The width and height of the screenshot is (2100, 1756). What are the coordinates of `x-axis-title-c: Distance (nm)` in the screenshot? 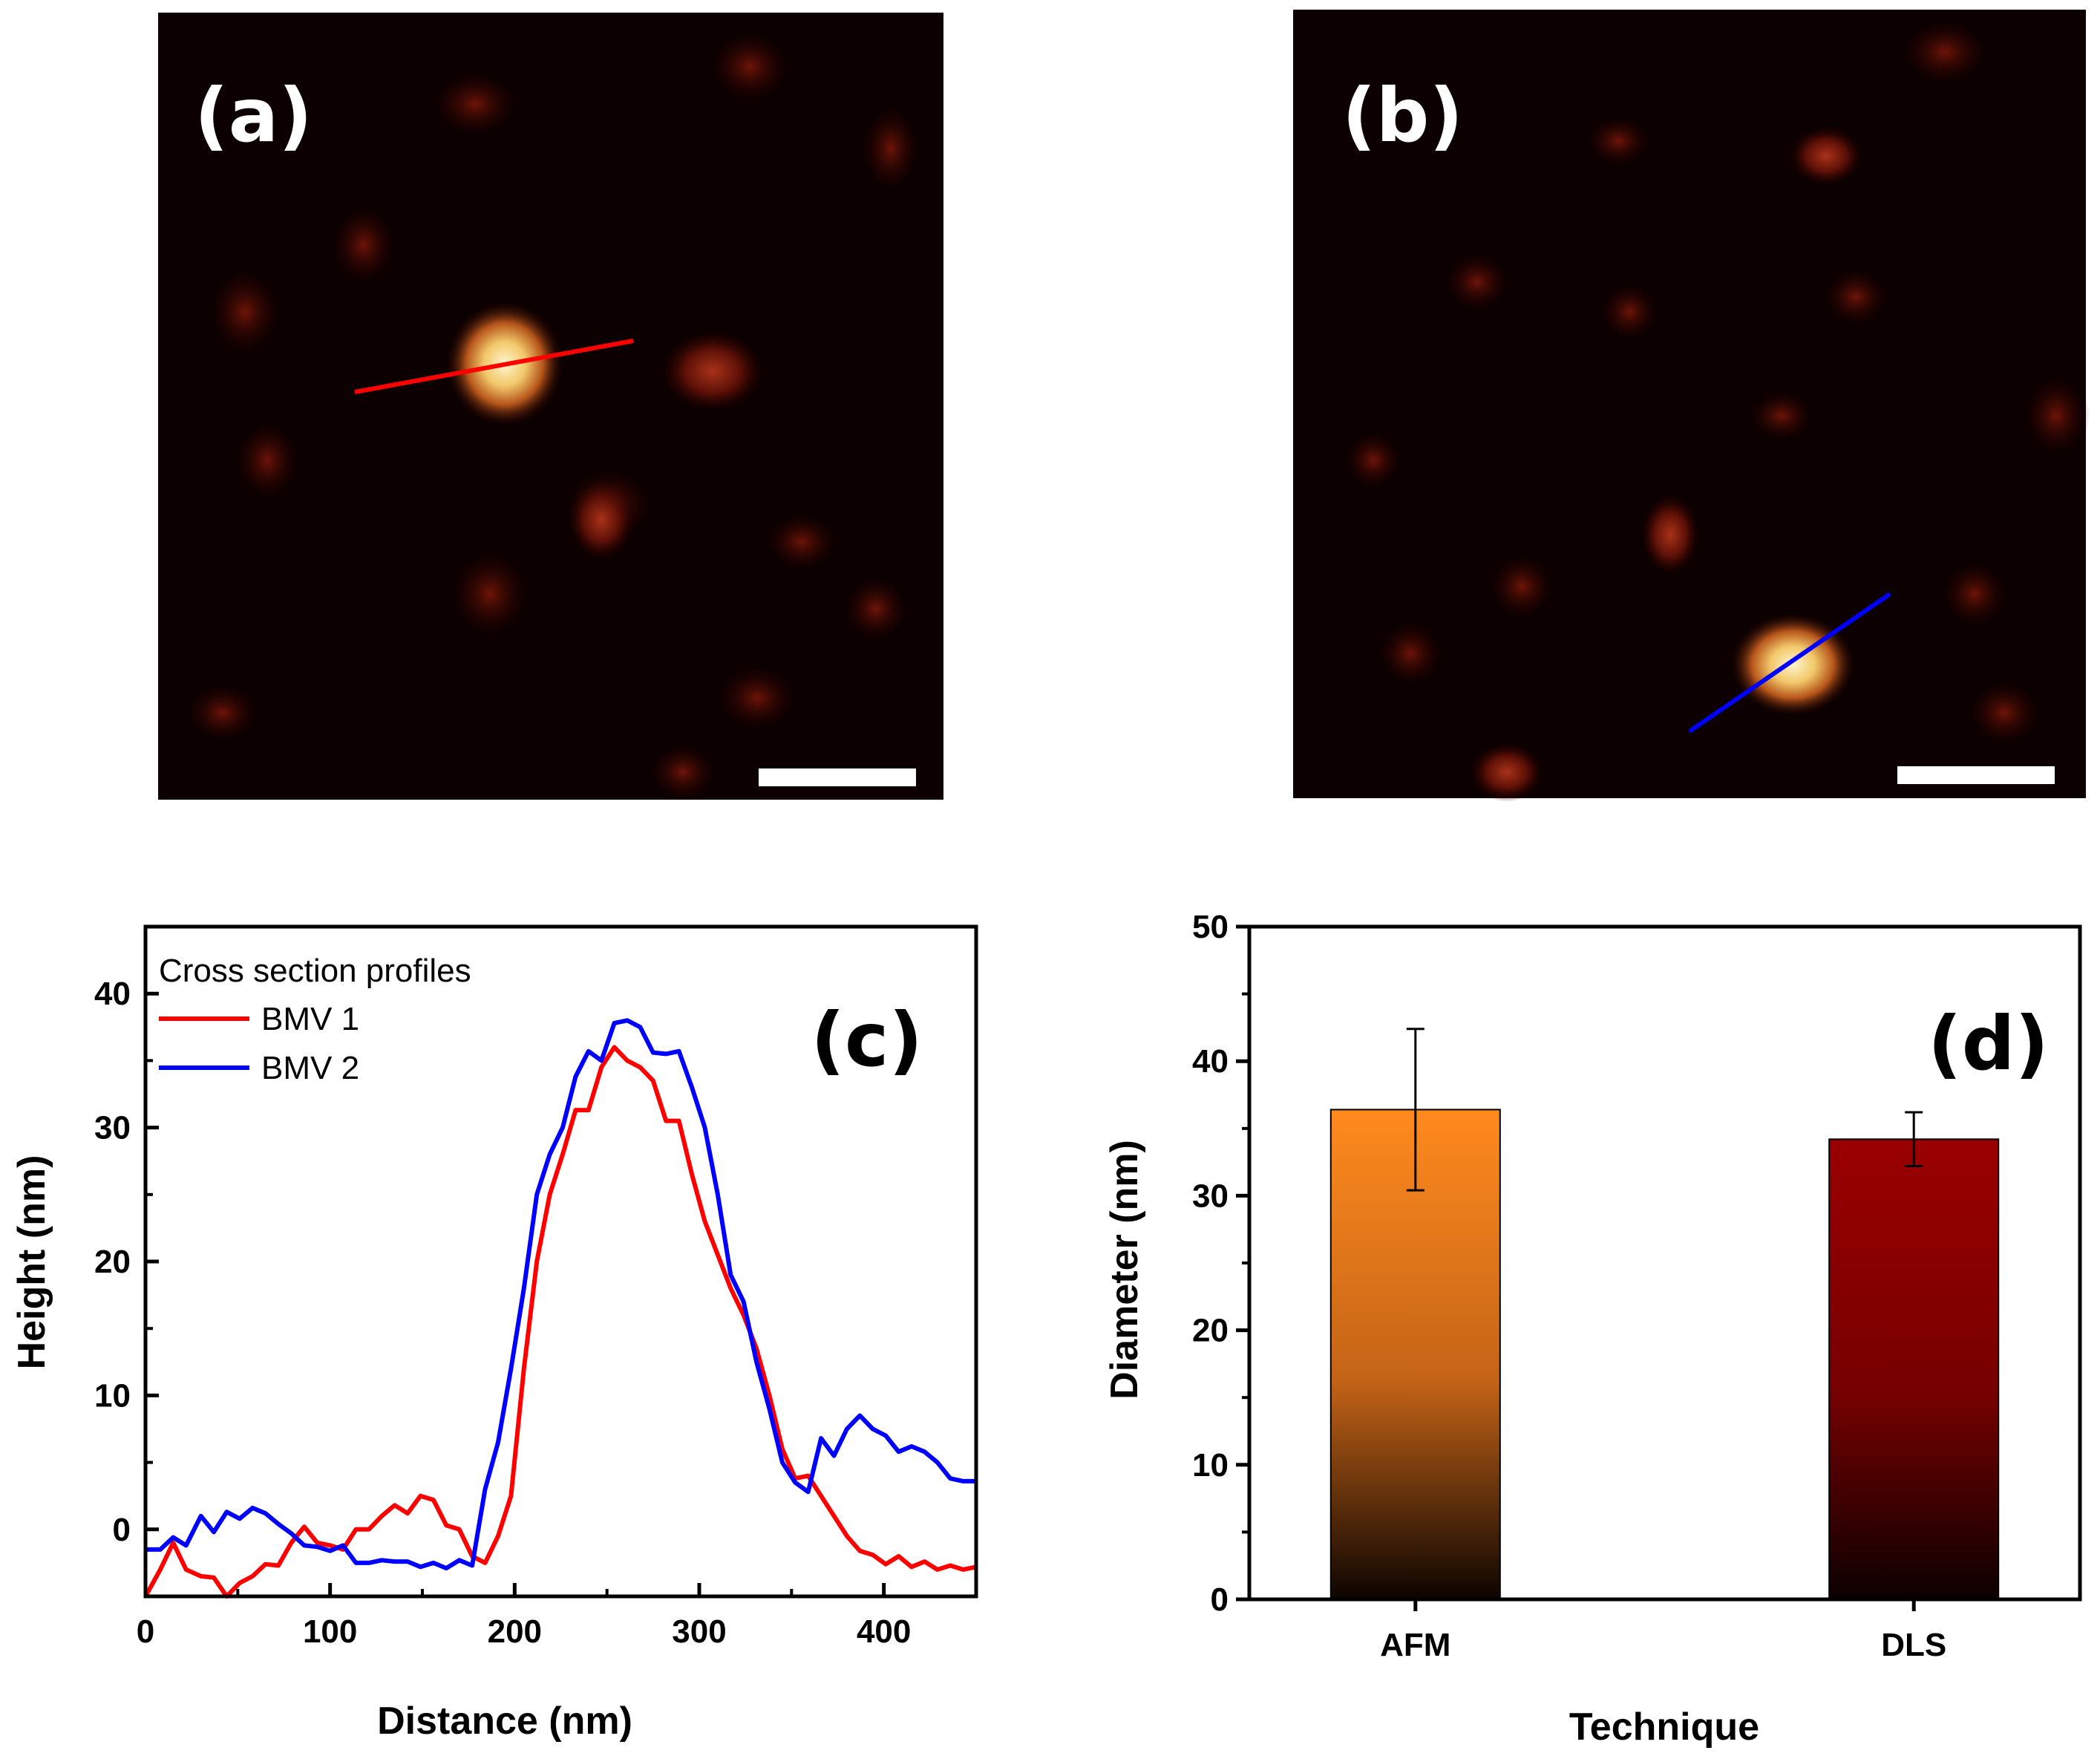 It's located at (505, 1721).